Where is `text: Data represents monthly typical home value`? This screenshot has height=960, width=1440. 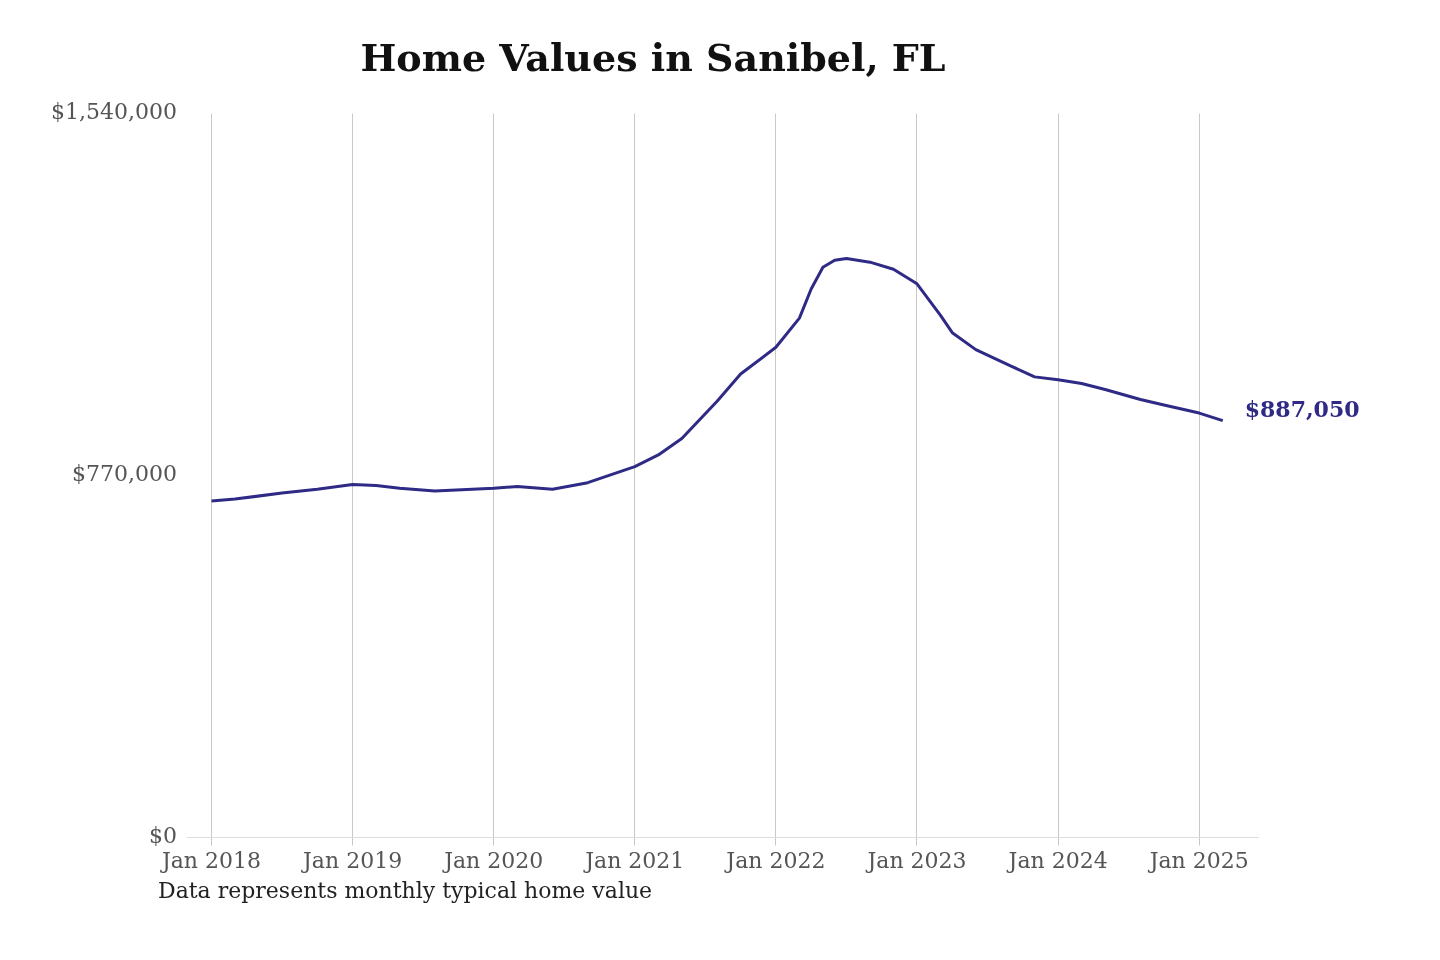
text: Data represents monthly typical home value is located at coordinates (406, 890).